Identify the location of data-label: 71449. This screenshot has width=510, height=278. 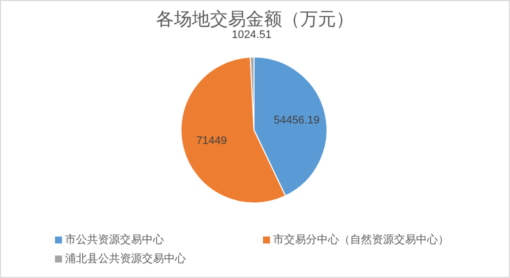
(211, 140).